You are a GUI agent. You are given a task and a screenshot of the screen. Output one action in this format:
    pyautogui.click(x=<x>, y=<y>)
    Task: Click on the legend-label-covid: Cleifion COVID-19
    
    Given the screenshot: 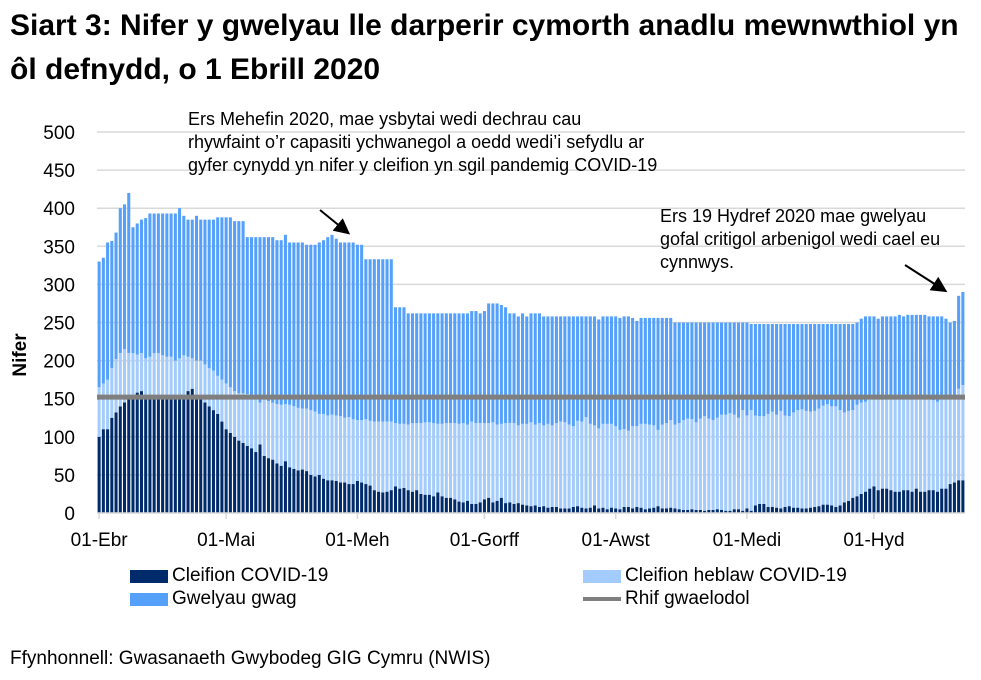 What is the action you would take?
    pyautogui.click(x=250, y=575)
    